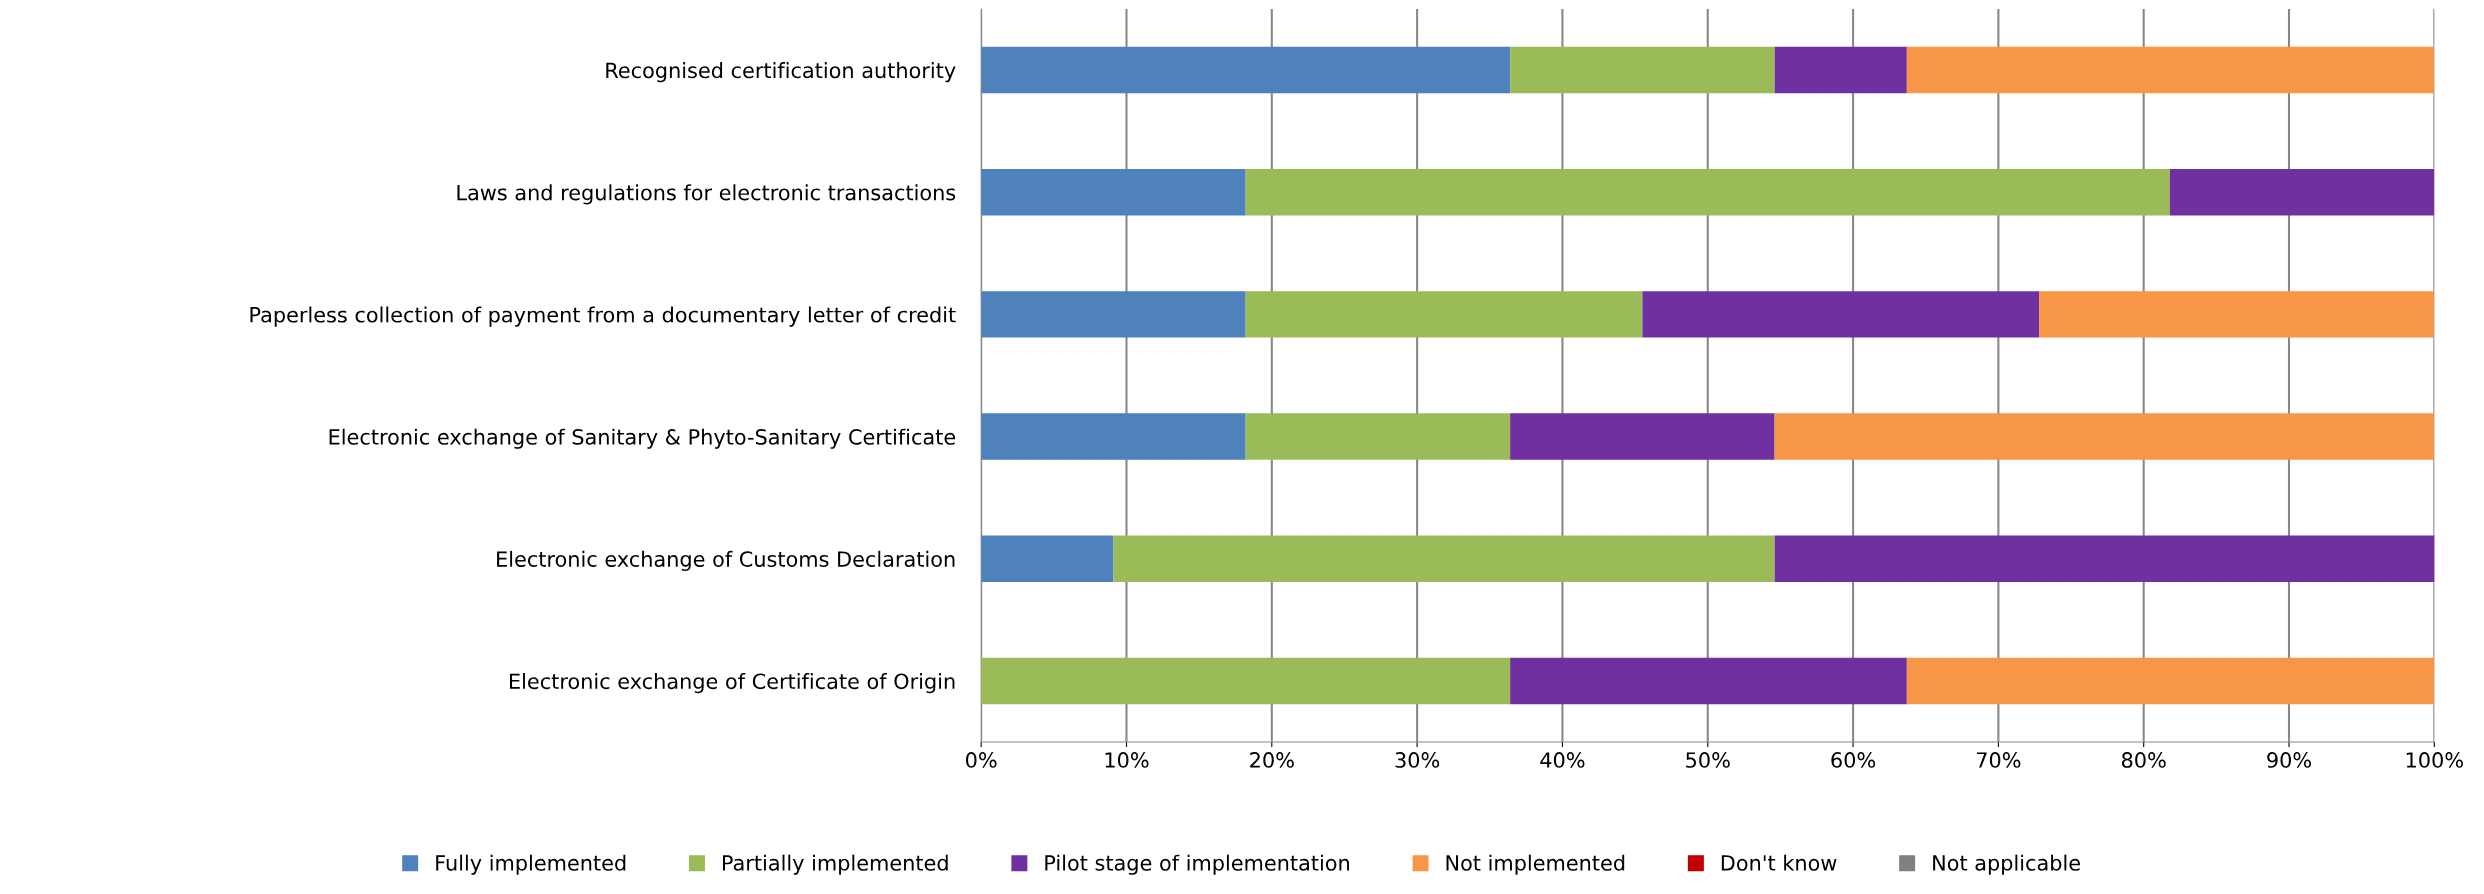  What do you see at coordinates (1127, 760) in the screenshot?
I see `x-tick-label: 10%` at bounding box center [1127, 760].